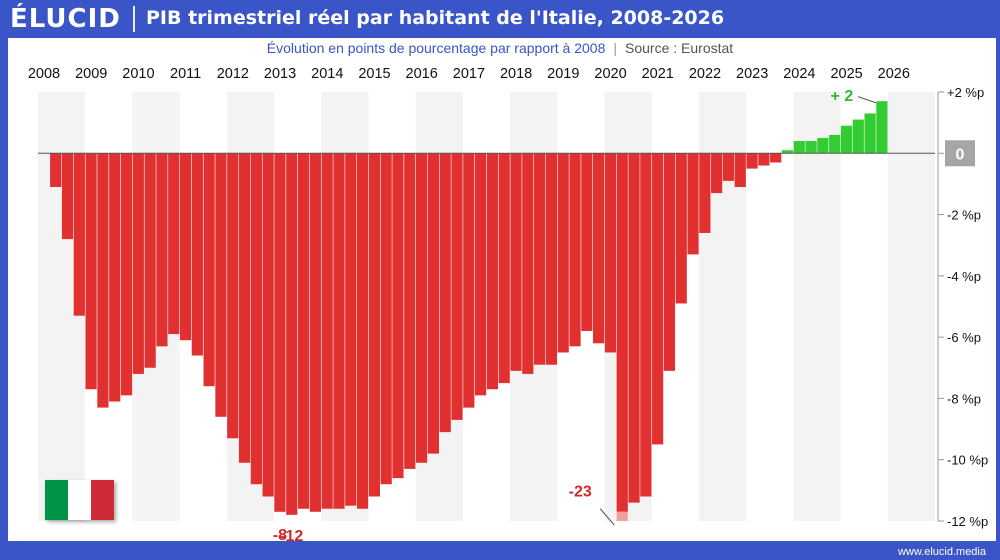 This screenshot has height=560, width=1000. I want to click on y-tick-label: -4 %p, so click(964, 276).